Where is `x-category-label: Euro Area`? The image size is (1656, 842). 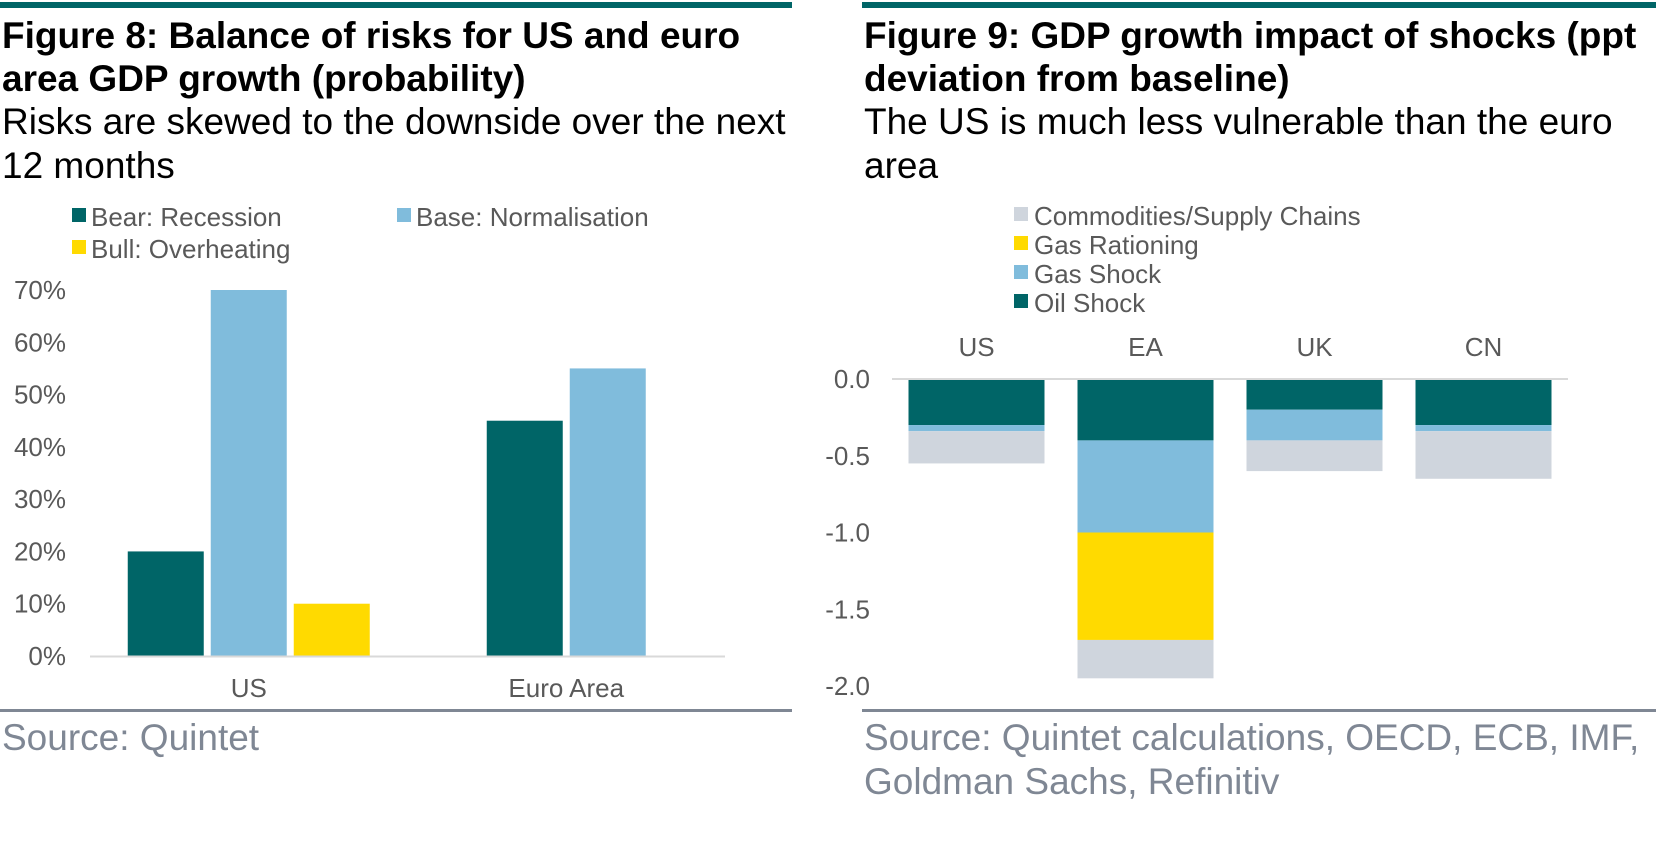
x-category-label: Euro Area is located at coordinates (566, 688).